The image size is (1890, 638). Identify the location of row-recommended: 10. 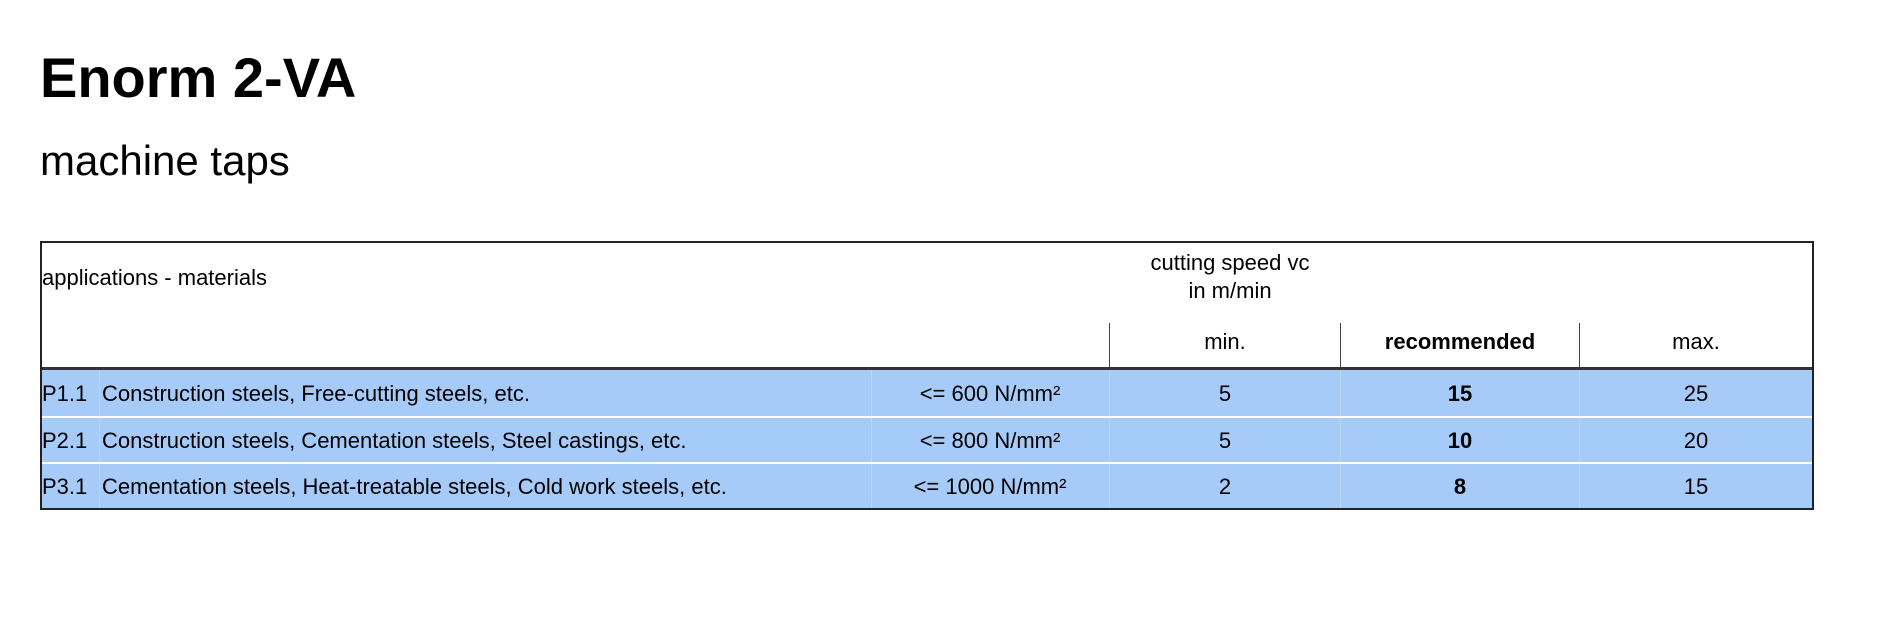
(1460, 440).